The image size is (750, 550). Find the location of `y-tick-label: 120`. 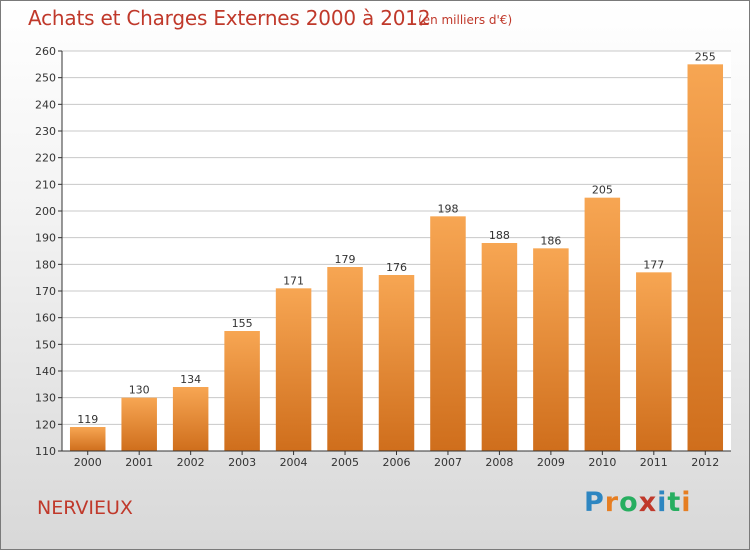

y-tick-label: 120 is located at coordinates (45, 424).